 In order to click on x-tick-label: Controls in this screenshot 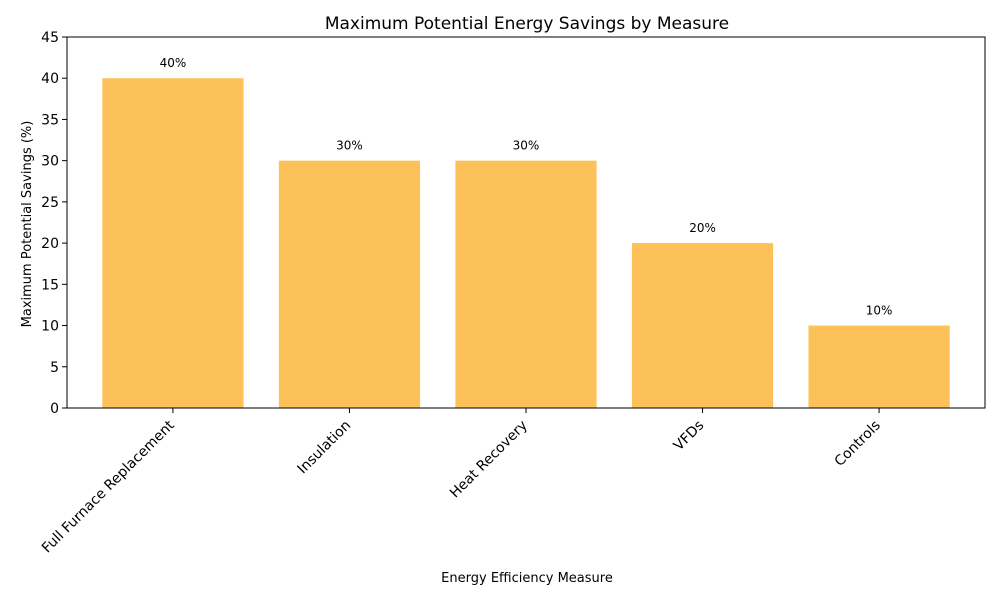, I will do `click(858, 444)`.